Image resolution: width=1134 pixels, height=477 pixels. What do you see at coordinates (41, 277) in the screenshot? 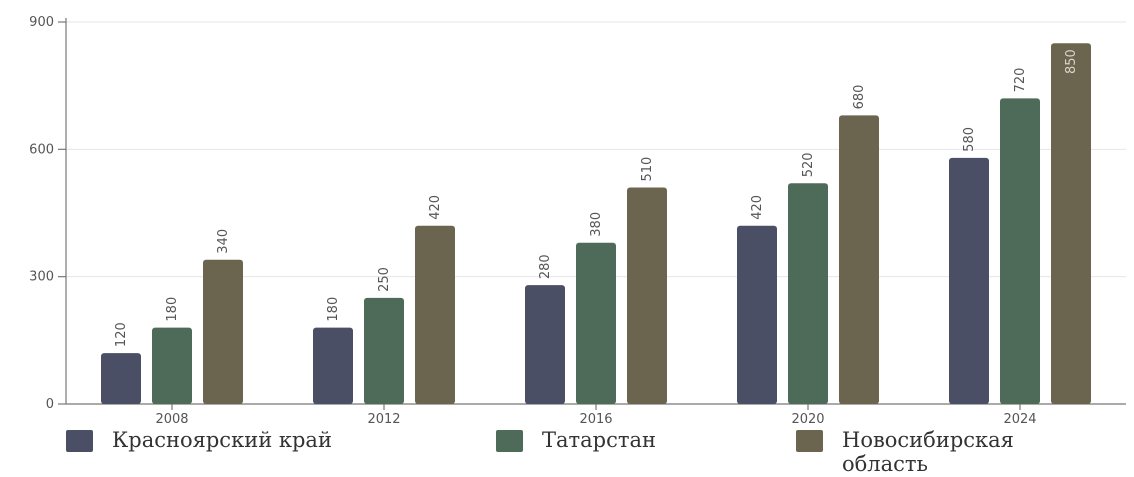
I see `y-tick-label: 300` at bounding box center [41, 277].